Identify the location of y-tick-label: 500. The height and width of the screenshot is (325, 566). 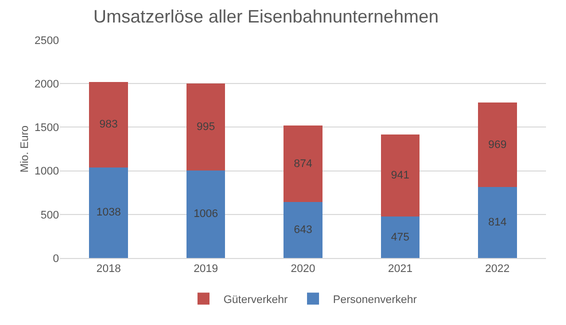
(49, 215).